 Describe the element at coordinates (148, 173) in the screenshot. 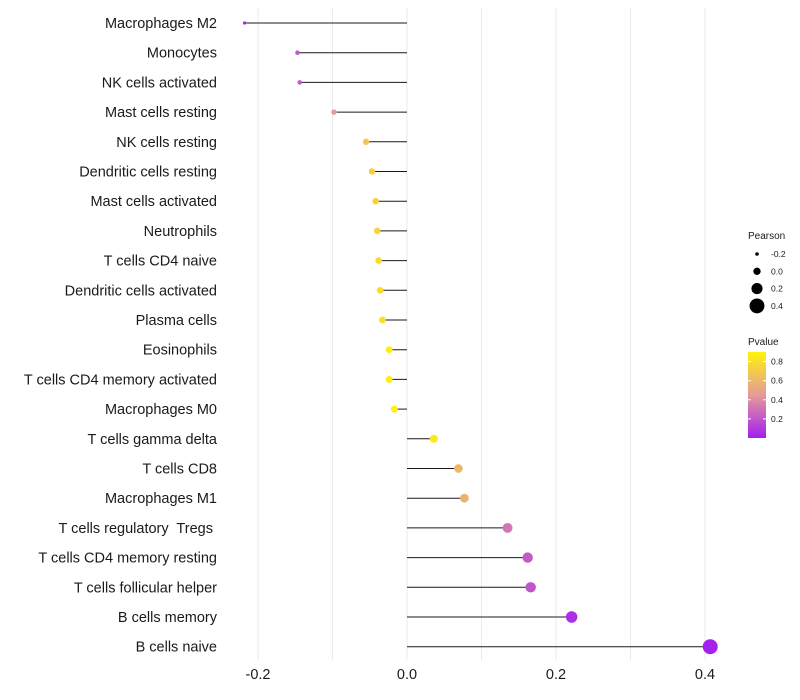

I see `category-label: Dendritic cells resting` at that location.